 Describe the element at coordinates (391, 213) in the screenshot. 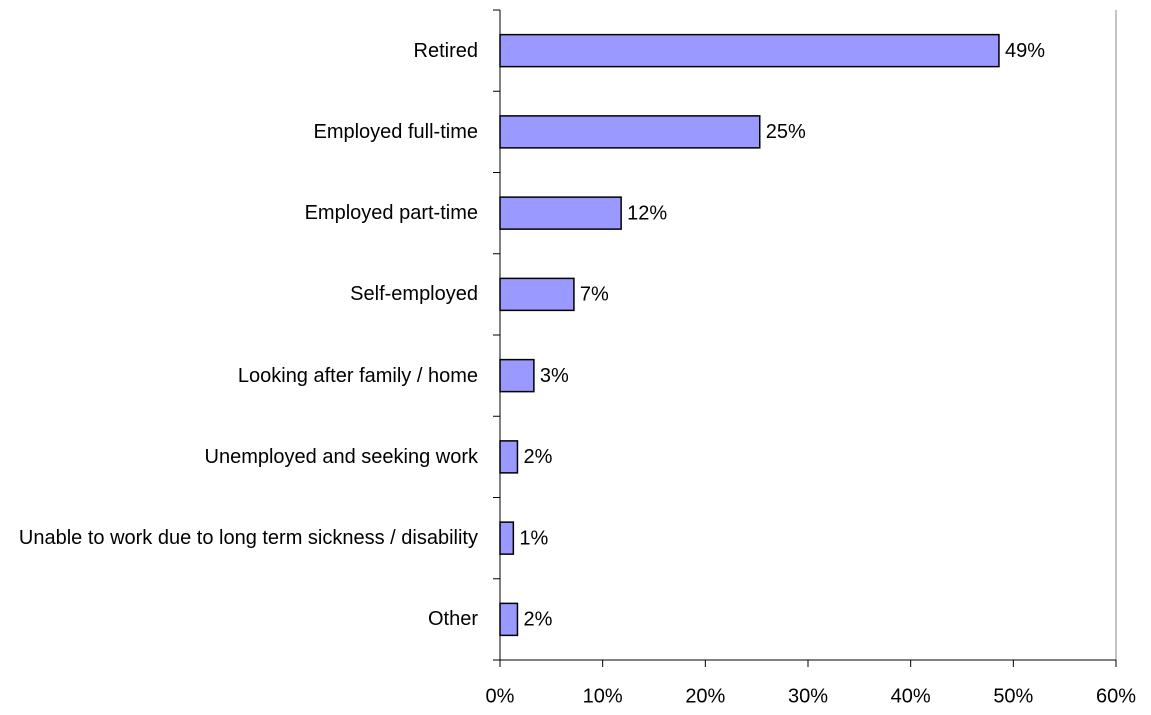

I see `category-text: Employed part-time` at that location.